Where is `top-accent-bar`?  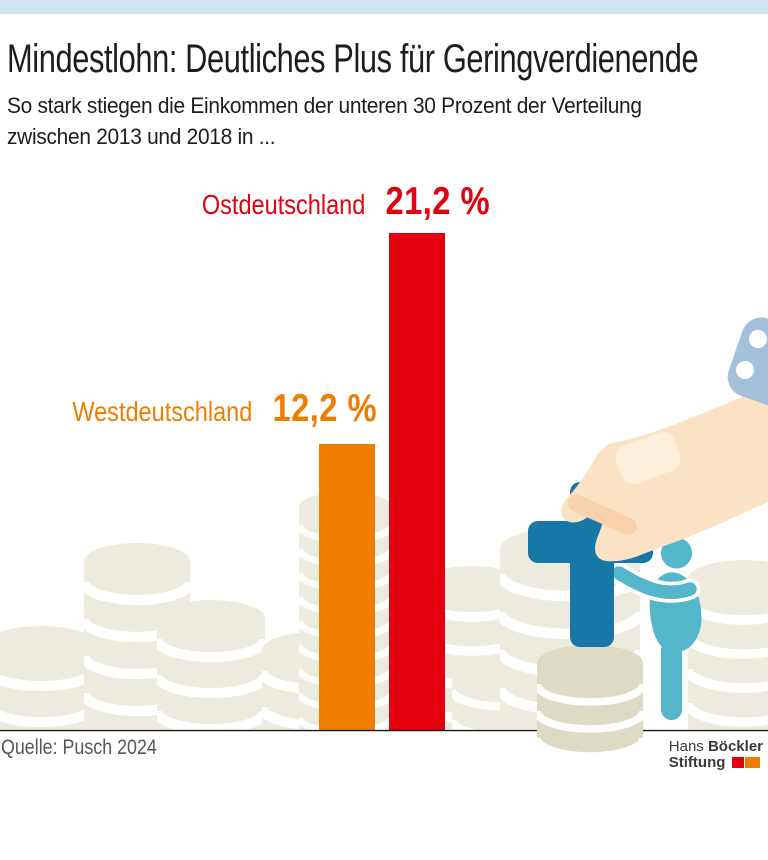
top-accent-bar is located at coordinates (384, 7).